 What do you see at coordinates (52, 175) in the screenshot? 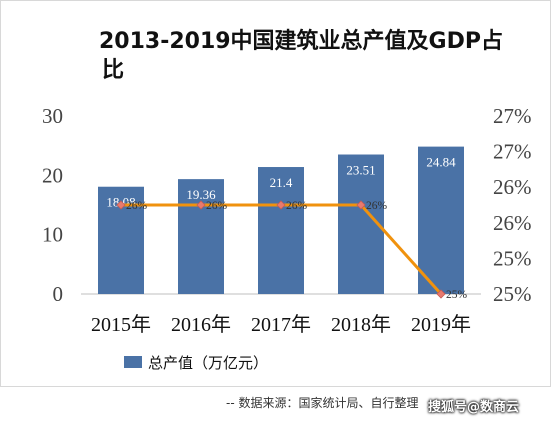
I see `left-axis-tick: 20` at bounding box center [52, 175].